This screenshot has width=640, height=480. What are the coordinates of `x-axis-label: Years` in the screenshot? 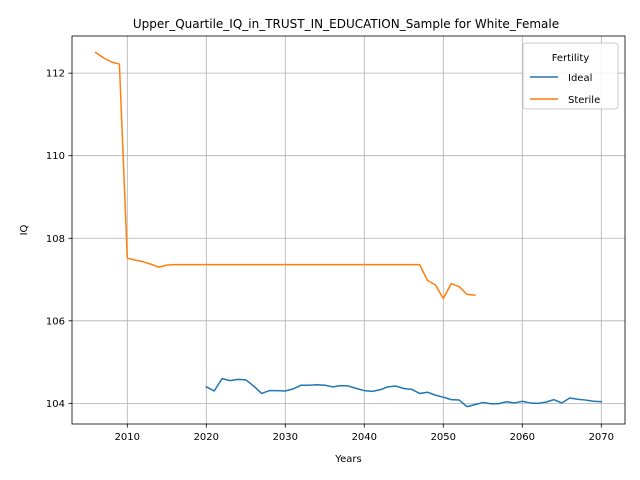 It's located at (347, 459).